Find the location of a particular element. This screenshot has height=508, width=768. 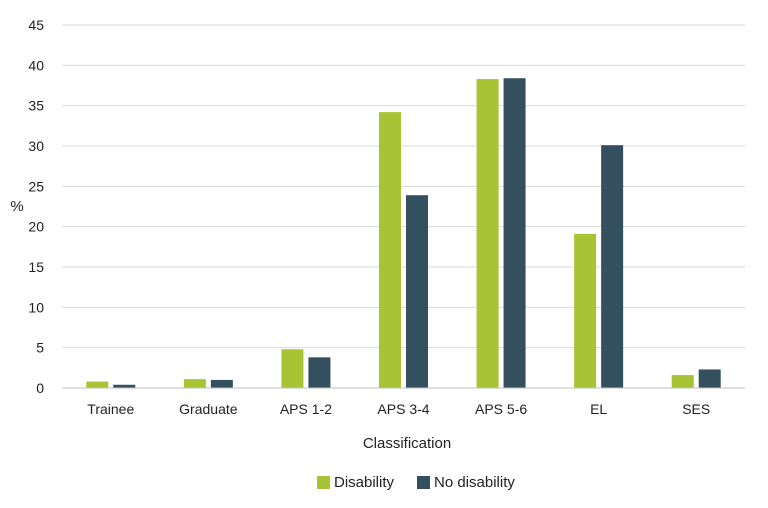

y-tick-label: 35 is located at coordinates (36, 106).